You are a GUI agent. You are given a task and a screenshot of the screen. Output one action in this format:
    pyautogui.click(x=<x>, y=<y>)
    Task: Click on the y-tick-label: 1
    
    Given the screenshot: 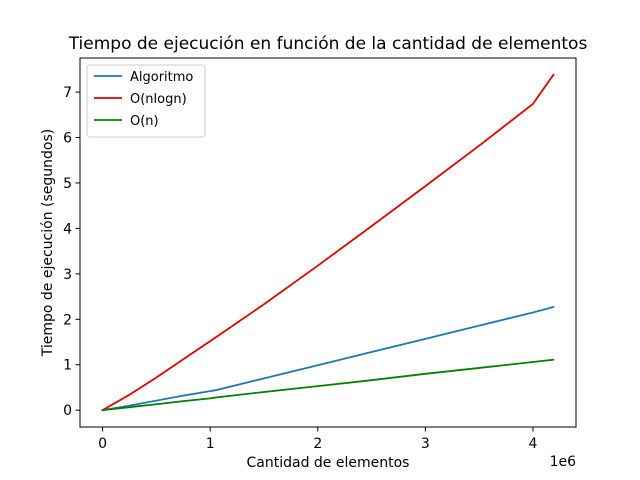 What is the action you would take?
    pyautogui.click(x=67, y=366)
    